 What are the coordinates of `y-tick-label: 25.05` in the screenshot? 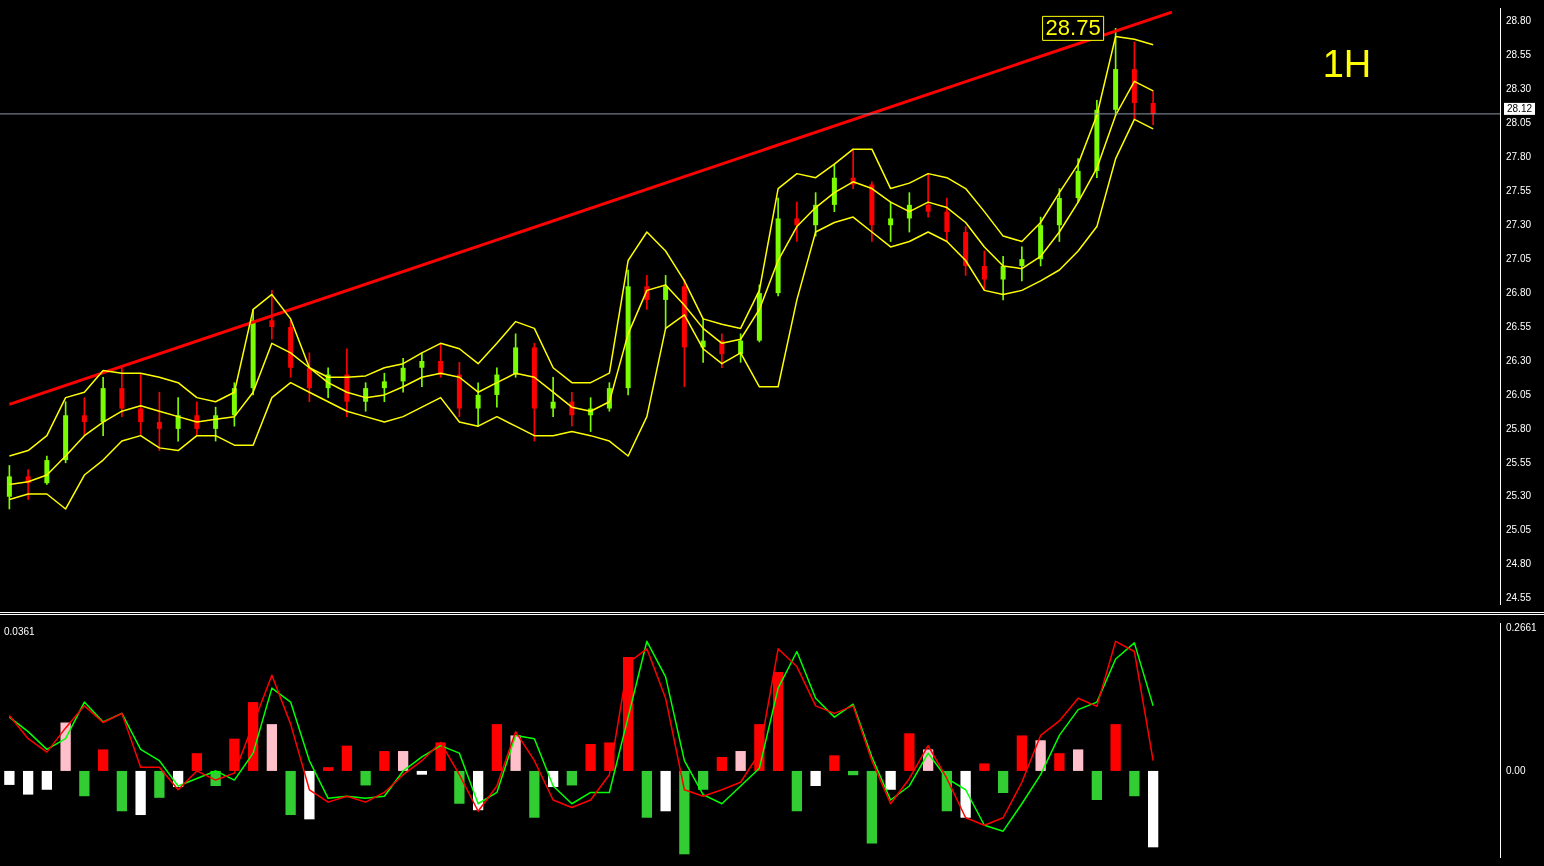 It's located at (1519, 530).